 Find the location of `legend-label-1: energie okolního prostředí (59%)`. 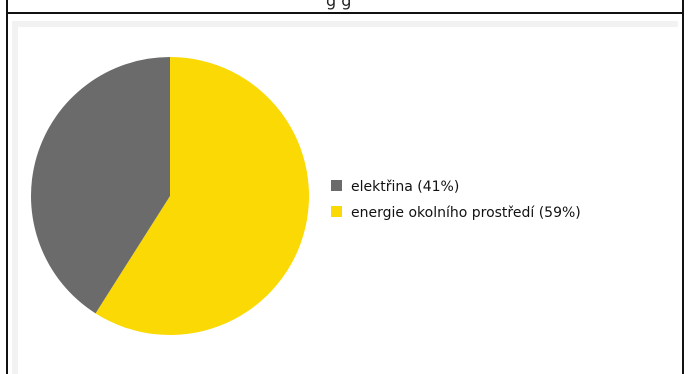

legend-label-1: energie okolního prostředí (59%) is located at coordinates (466, 213).